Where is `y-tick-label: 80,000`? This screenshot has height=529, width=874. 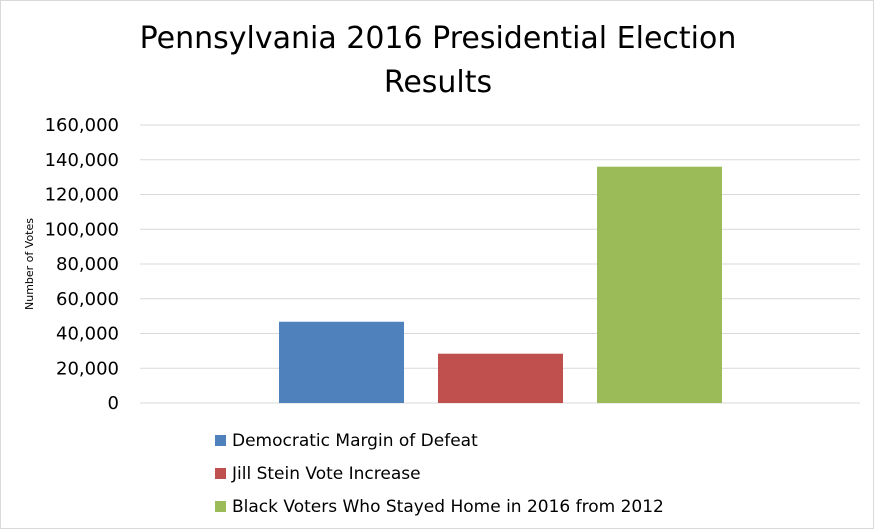
y-tick-label: 80,000 is located at coordinates (87, 264).